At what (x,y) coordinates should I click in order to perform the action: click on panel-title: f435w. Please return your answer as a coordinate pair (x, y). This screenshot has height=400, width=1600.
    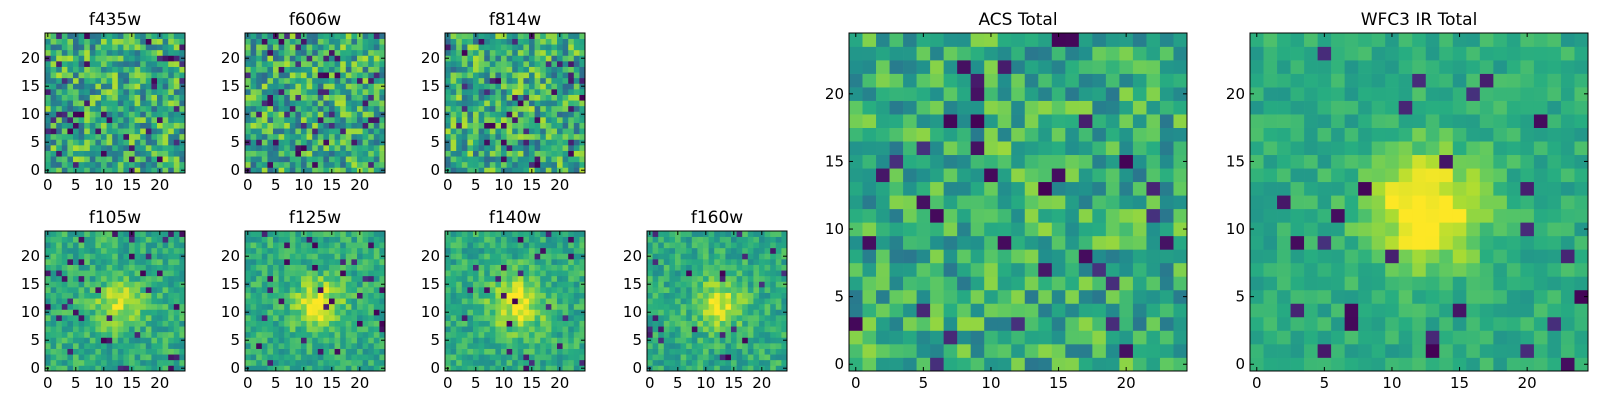
    Looking at the image, I should click on (115, 20).